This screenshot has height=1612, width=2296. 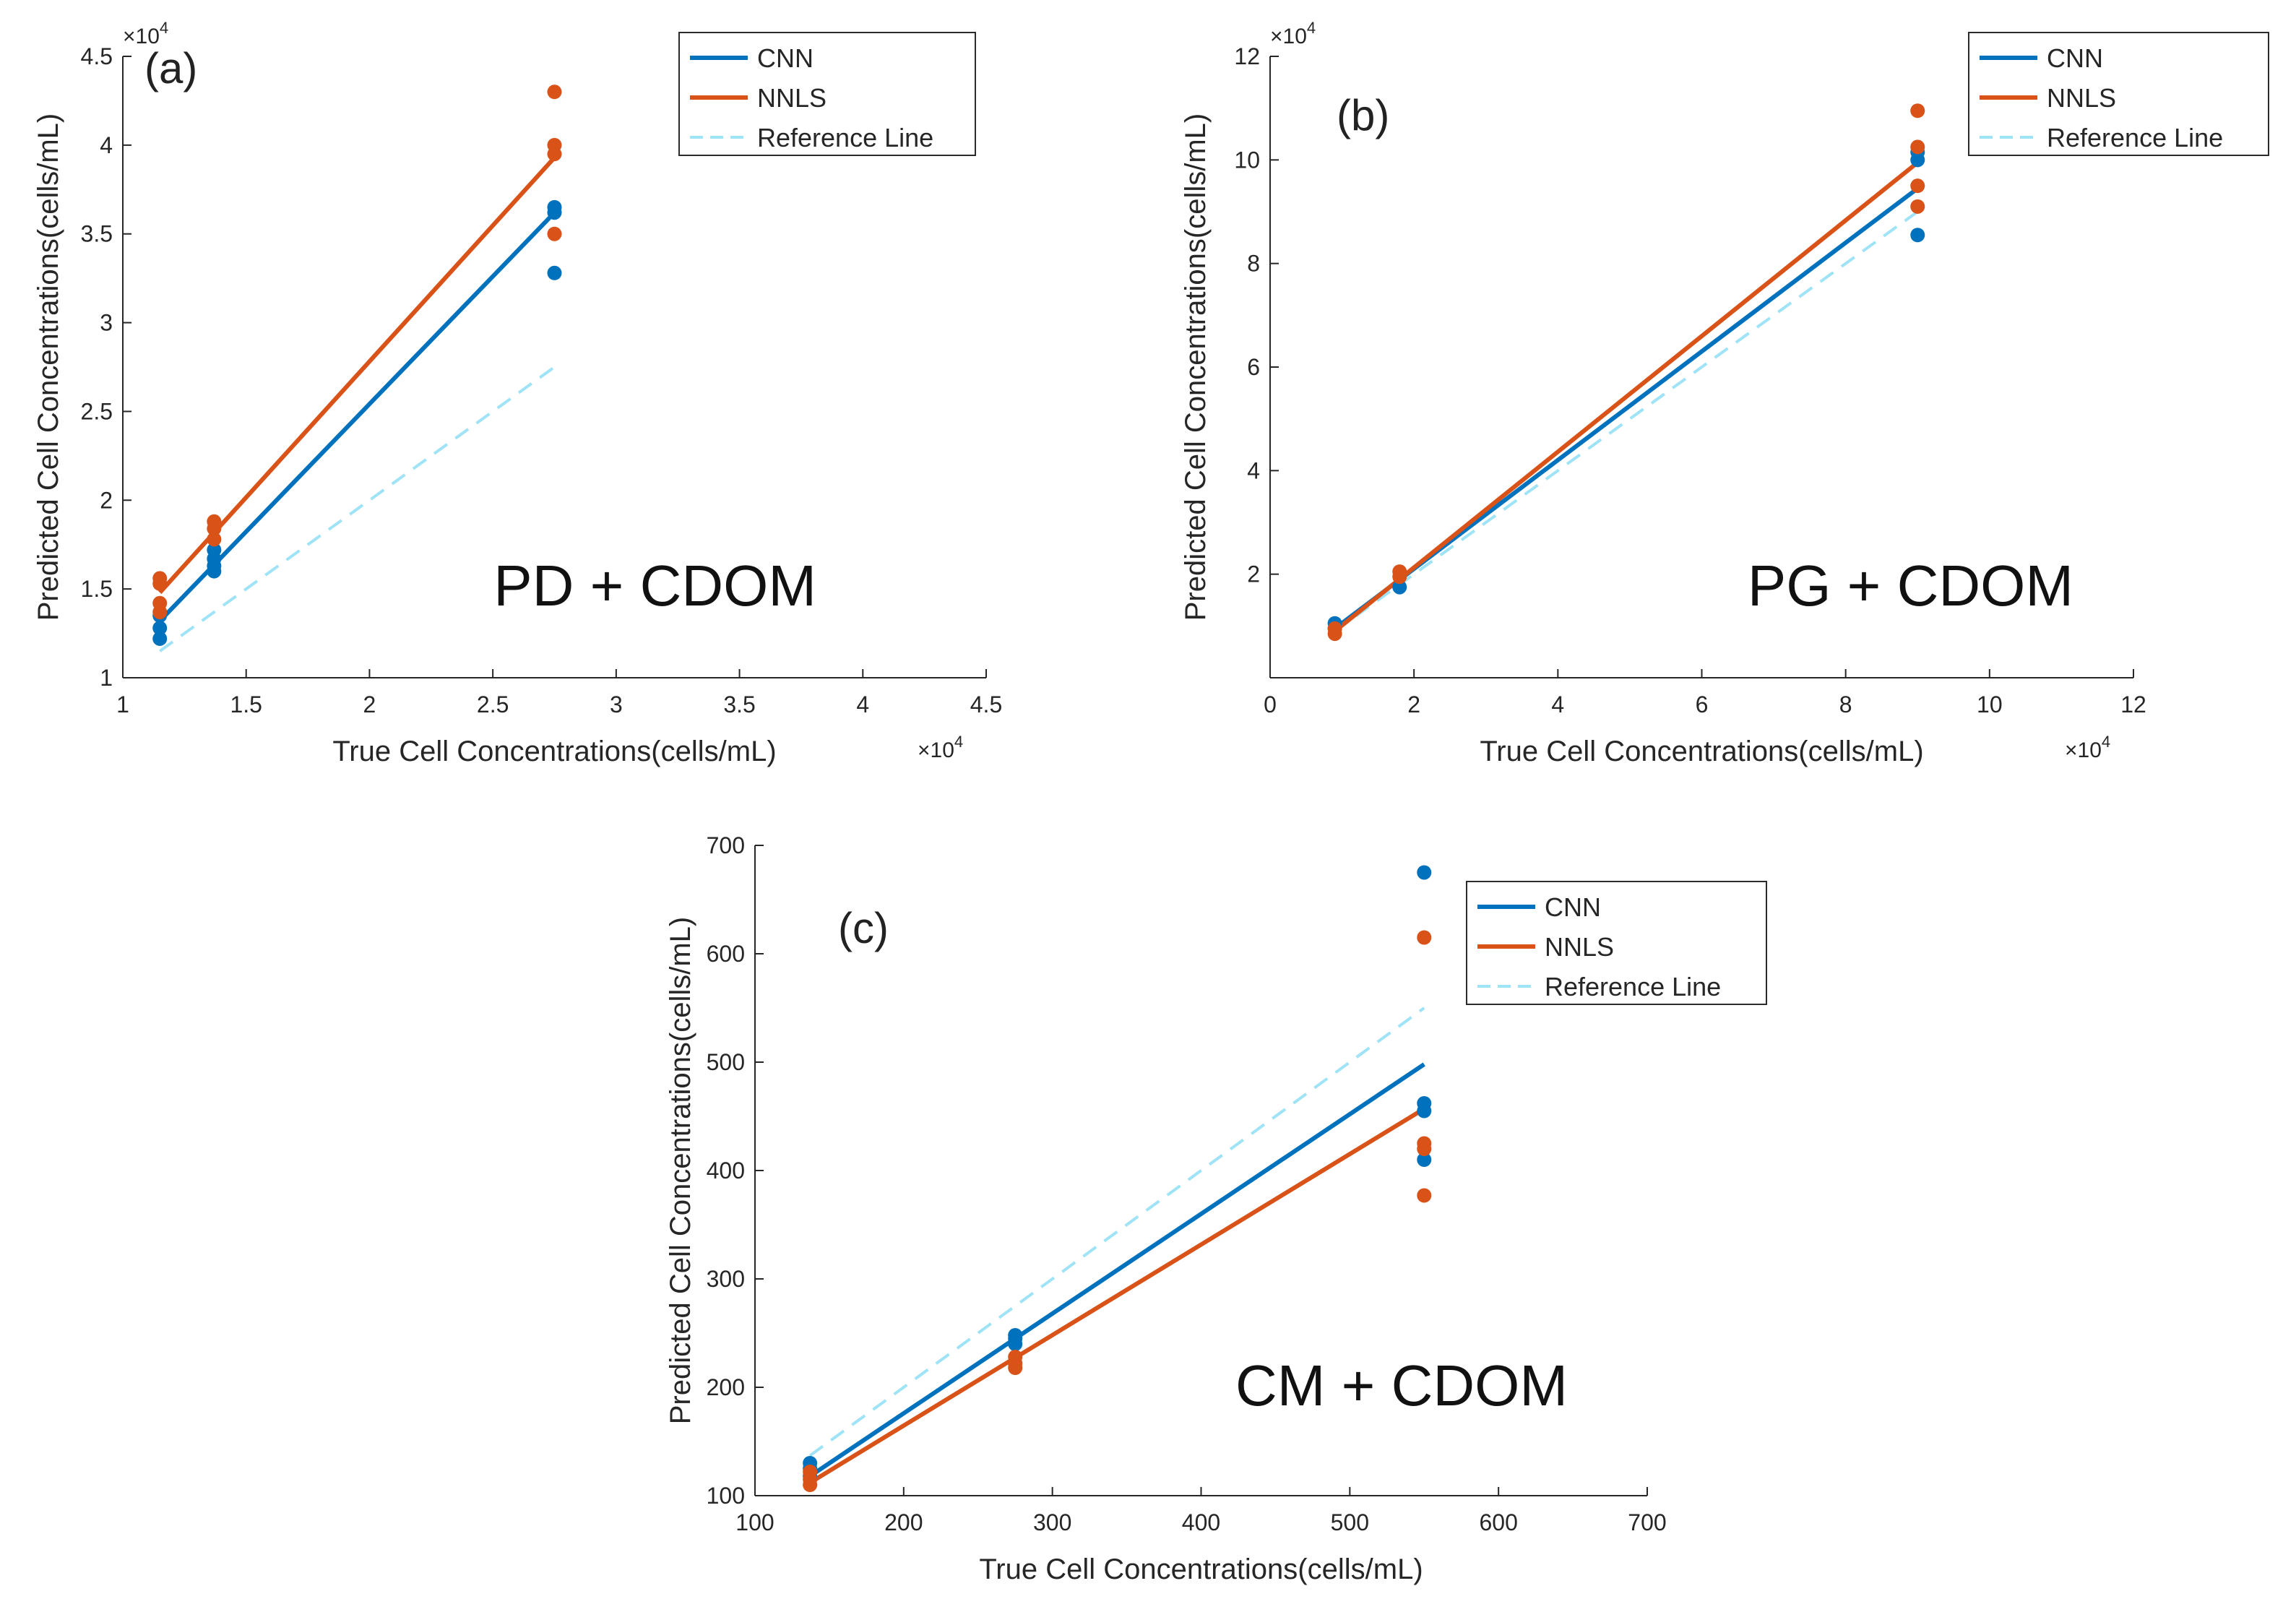 What do you see at coordinates (170, 68) in the screenshot?
I see `panel-label: (a)` at bounding box center [170, 68].